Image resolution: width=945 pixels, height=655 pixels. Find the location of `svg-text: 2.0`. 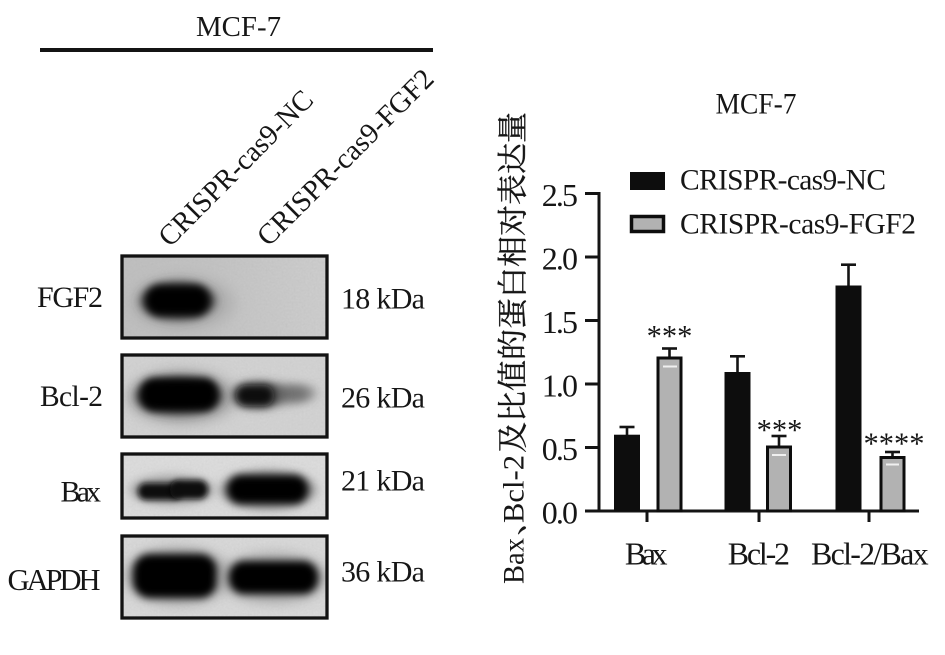

svg-text: 2.0 is located at coordinates (560, 258).